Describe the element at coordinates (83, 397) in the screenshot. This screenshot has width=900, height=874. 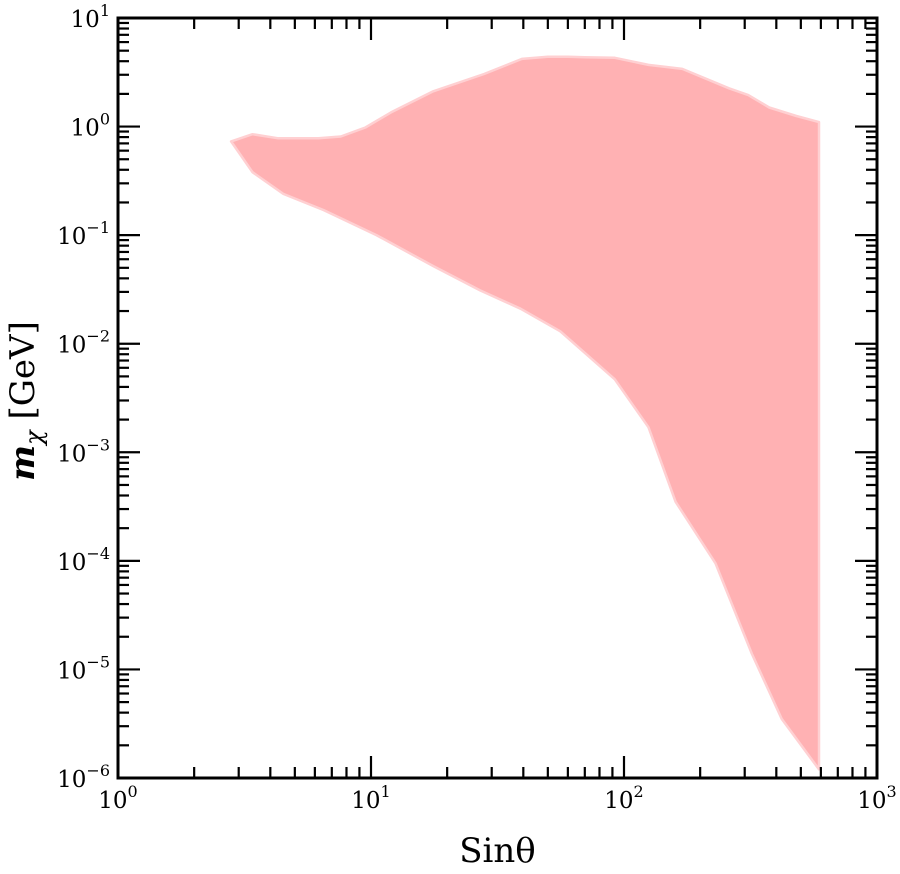
I see `y-tick-labels: 10⁻⁶ 10⁻⁵ 10⁻⁴ 10⁻³ 10⁻² 10⁻¹ 10⁰ 10¹` at that location.